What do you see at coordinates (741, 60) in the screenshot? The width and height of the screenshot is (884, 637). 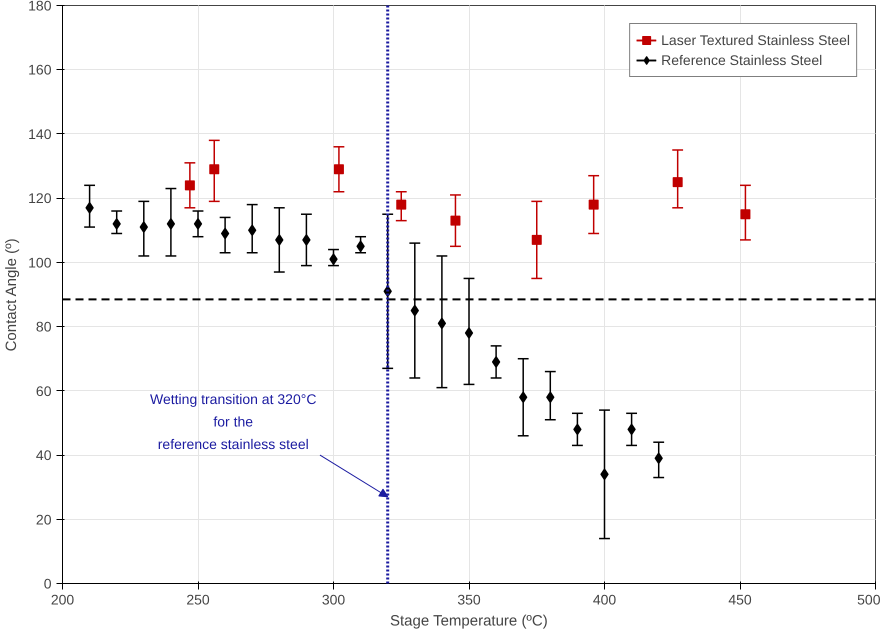 I see `legend-label: Reference Stainless Steel` at bounding box center [741, 60].